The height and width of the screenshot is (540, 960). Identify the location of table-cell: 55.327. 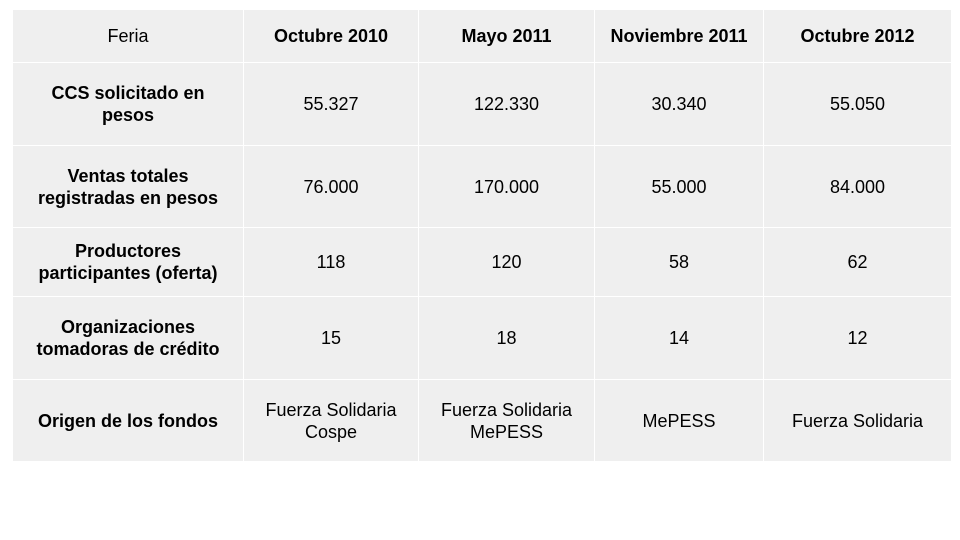
(331, 104).